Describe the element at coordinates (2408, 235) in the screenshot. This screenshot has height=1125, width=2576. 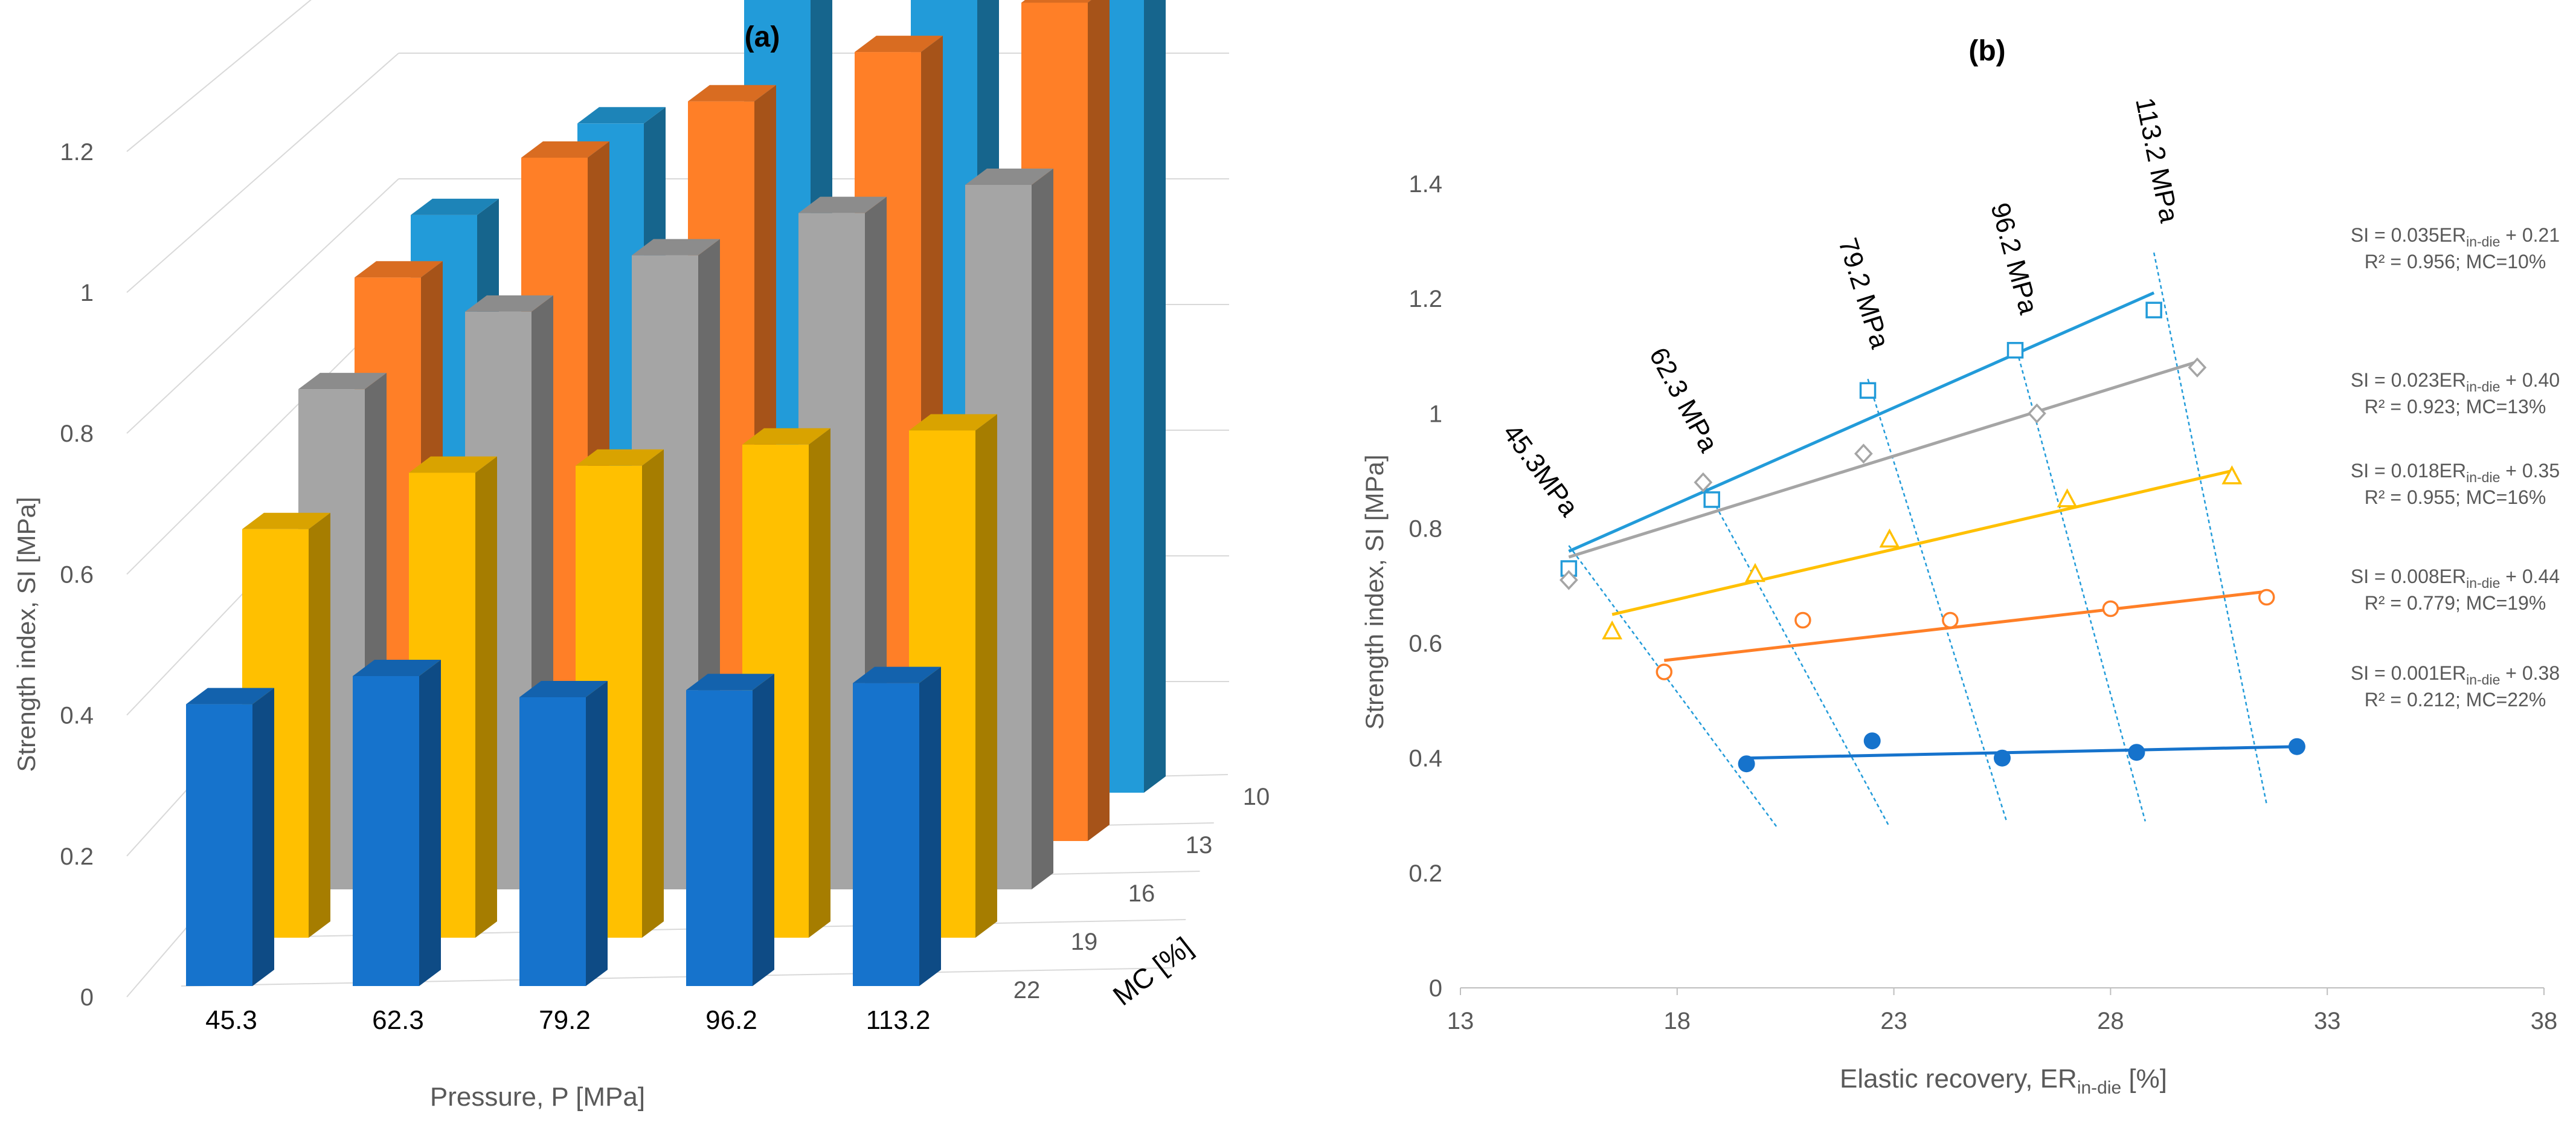
I see `equation-main: SI = 0.035ER` at that location.